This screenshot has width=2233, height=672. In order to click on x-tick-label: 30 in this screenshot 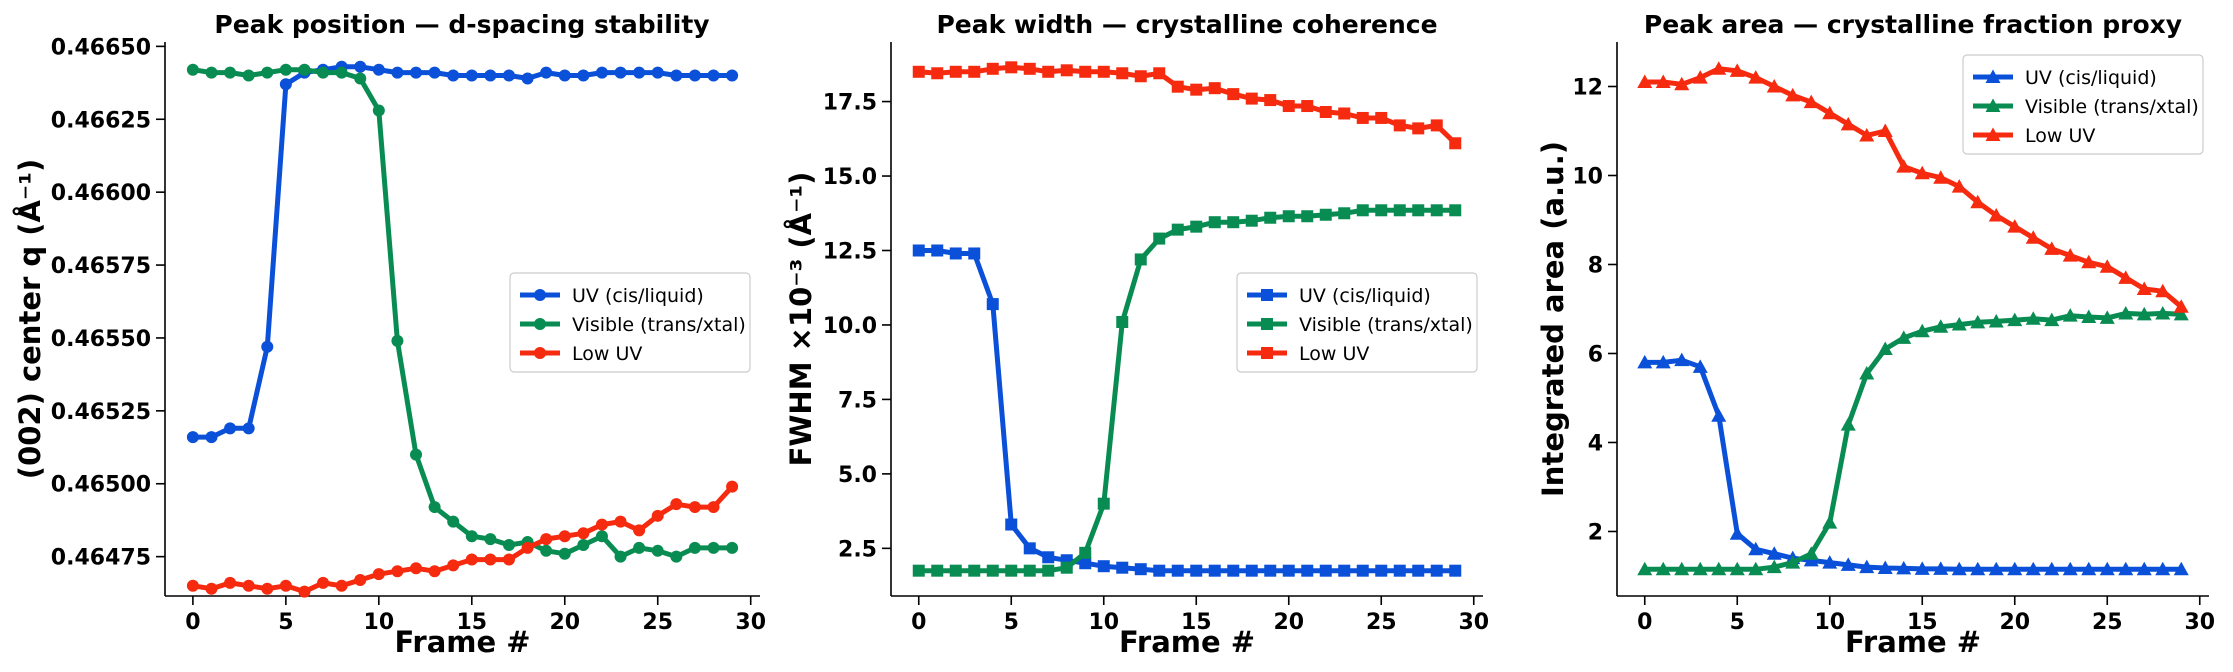, I will do `click(1473, 622)`.